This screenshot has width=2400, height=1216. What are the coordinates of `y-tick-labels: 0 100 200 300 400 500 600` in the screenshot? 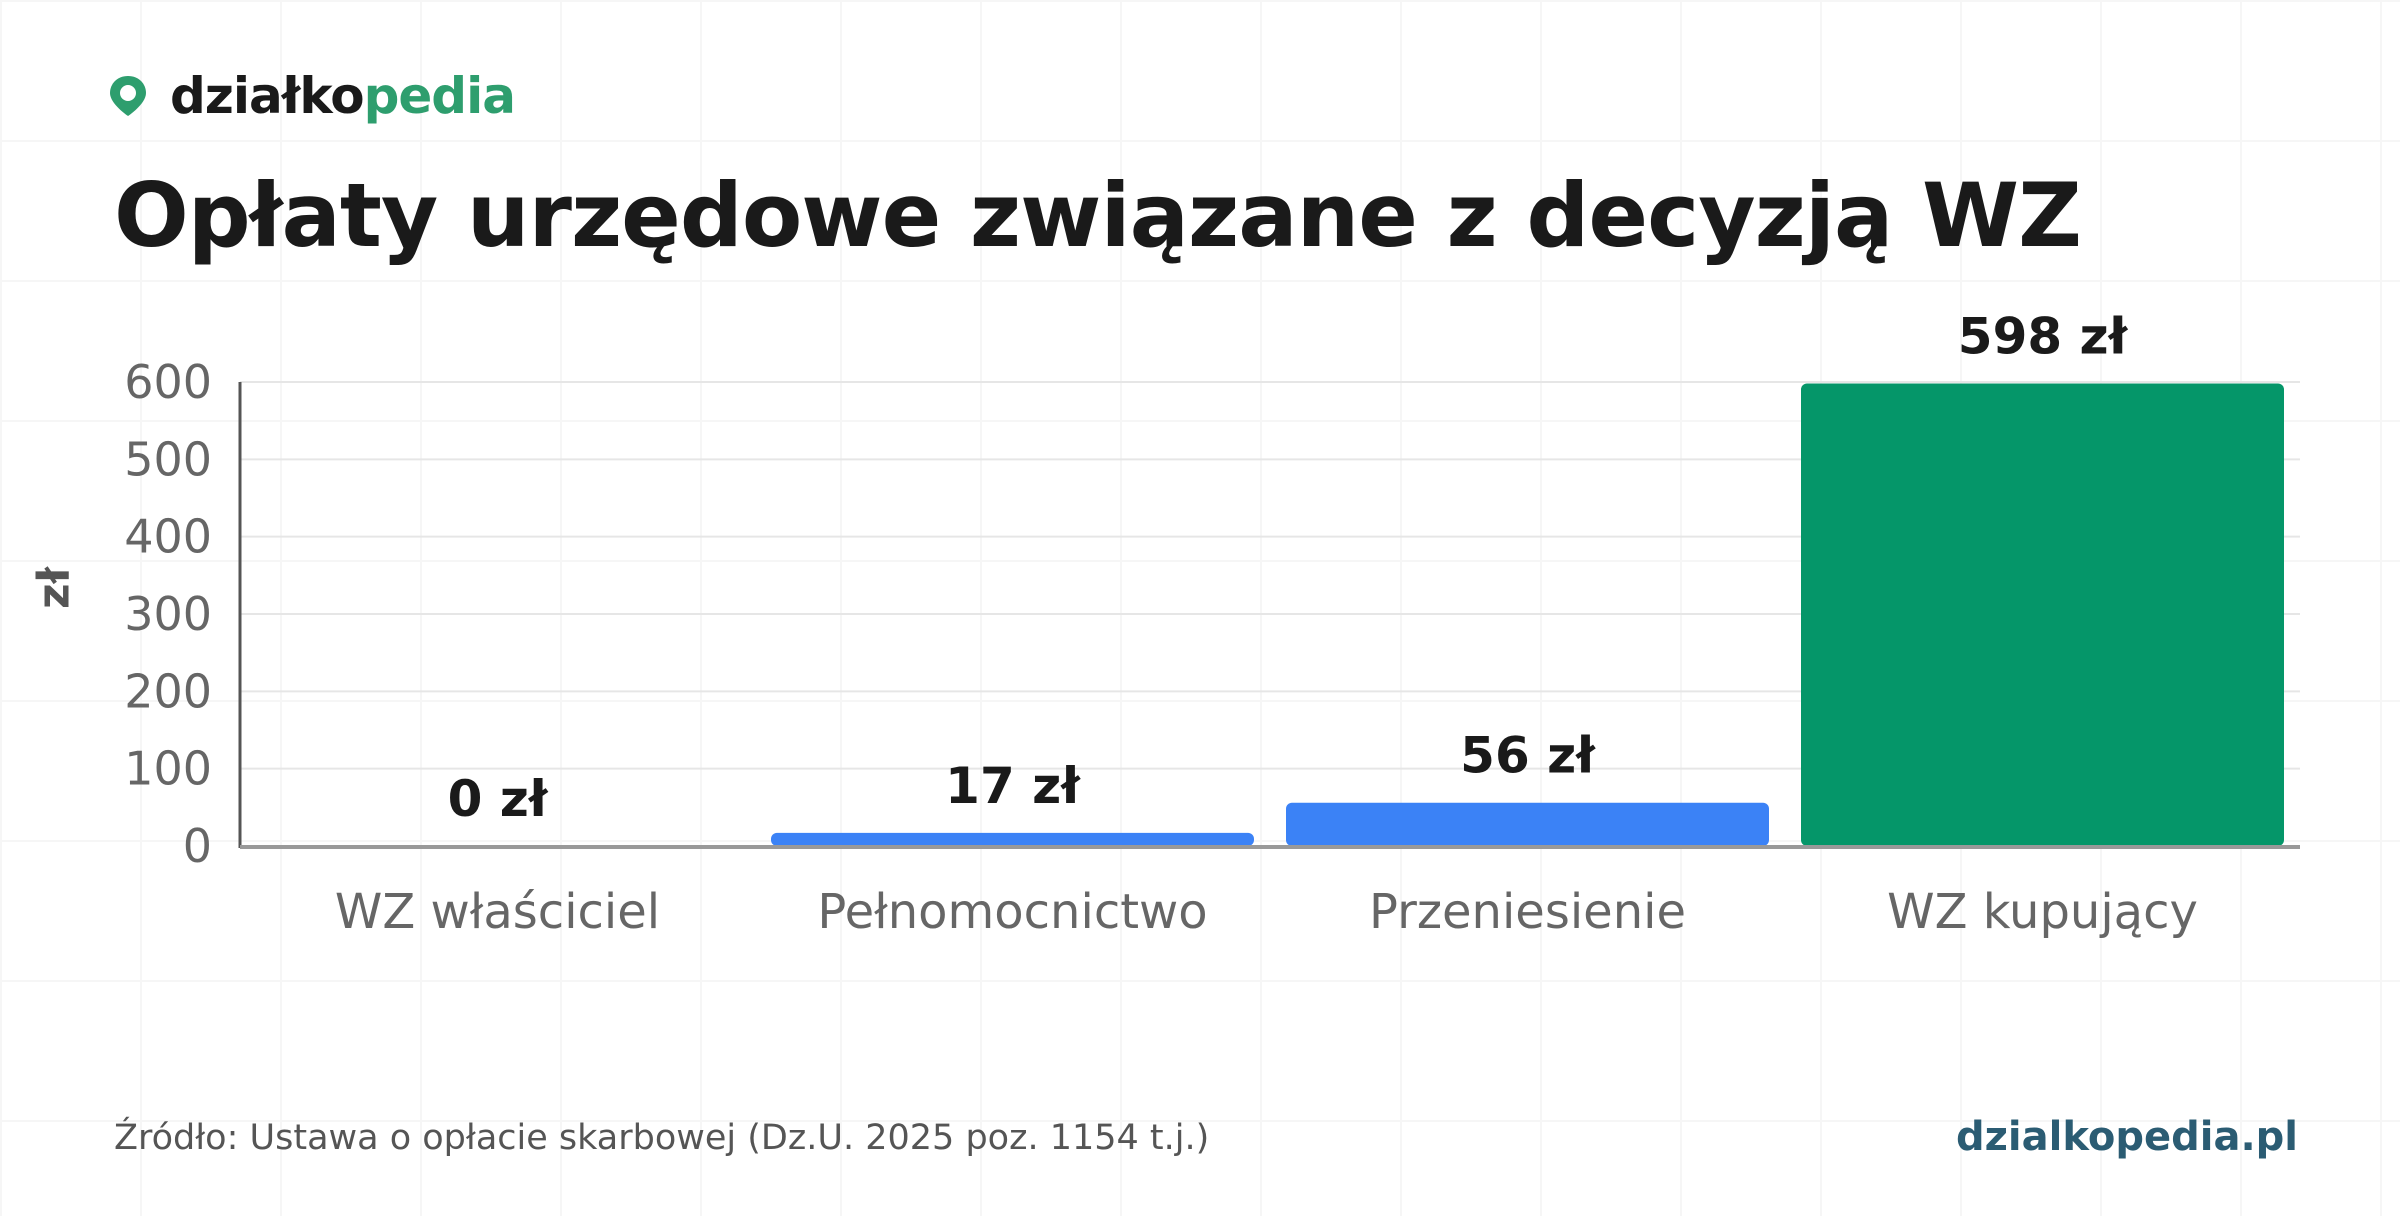 It's located at (168, 614).